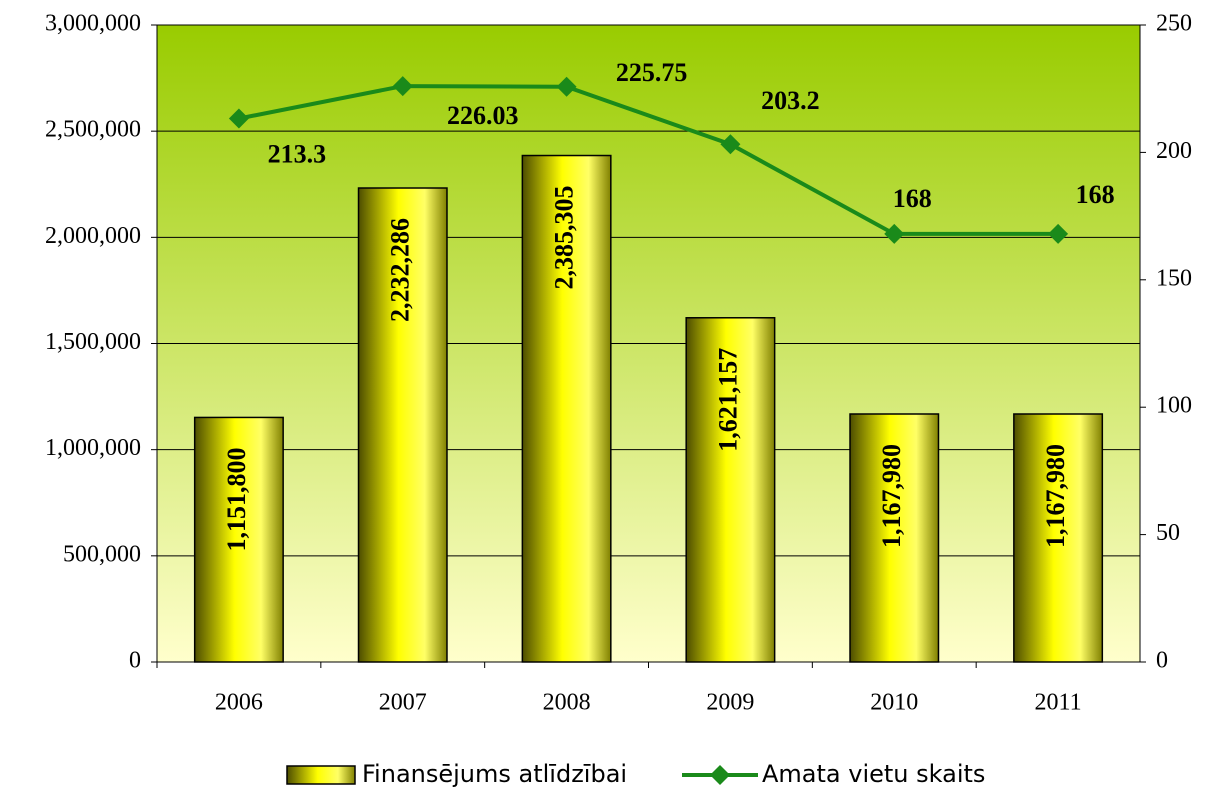  Describe the element at coordinates (93, 24) in the screenshot. I see `y-tick-label: 3,000,000` at that location.